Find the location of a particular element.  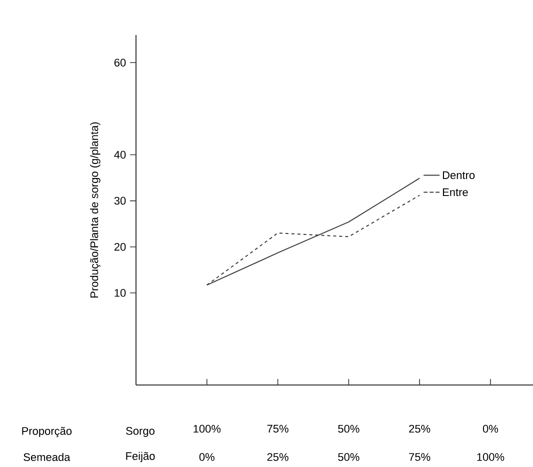

y-tick-label: 60 is located at coordinates (120, 62).